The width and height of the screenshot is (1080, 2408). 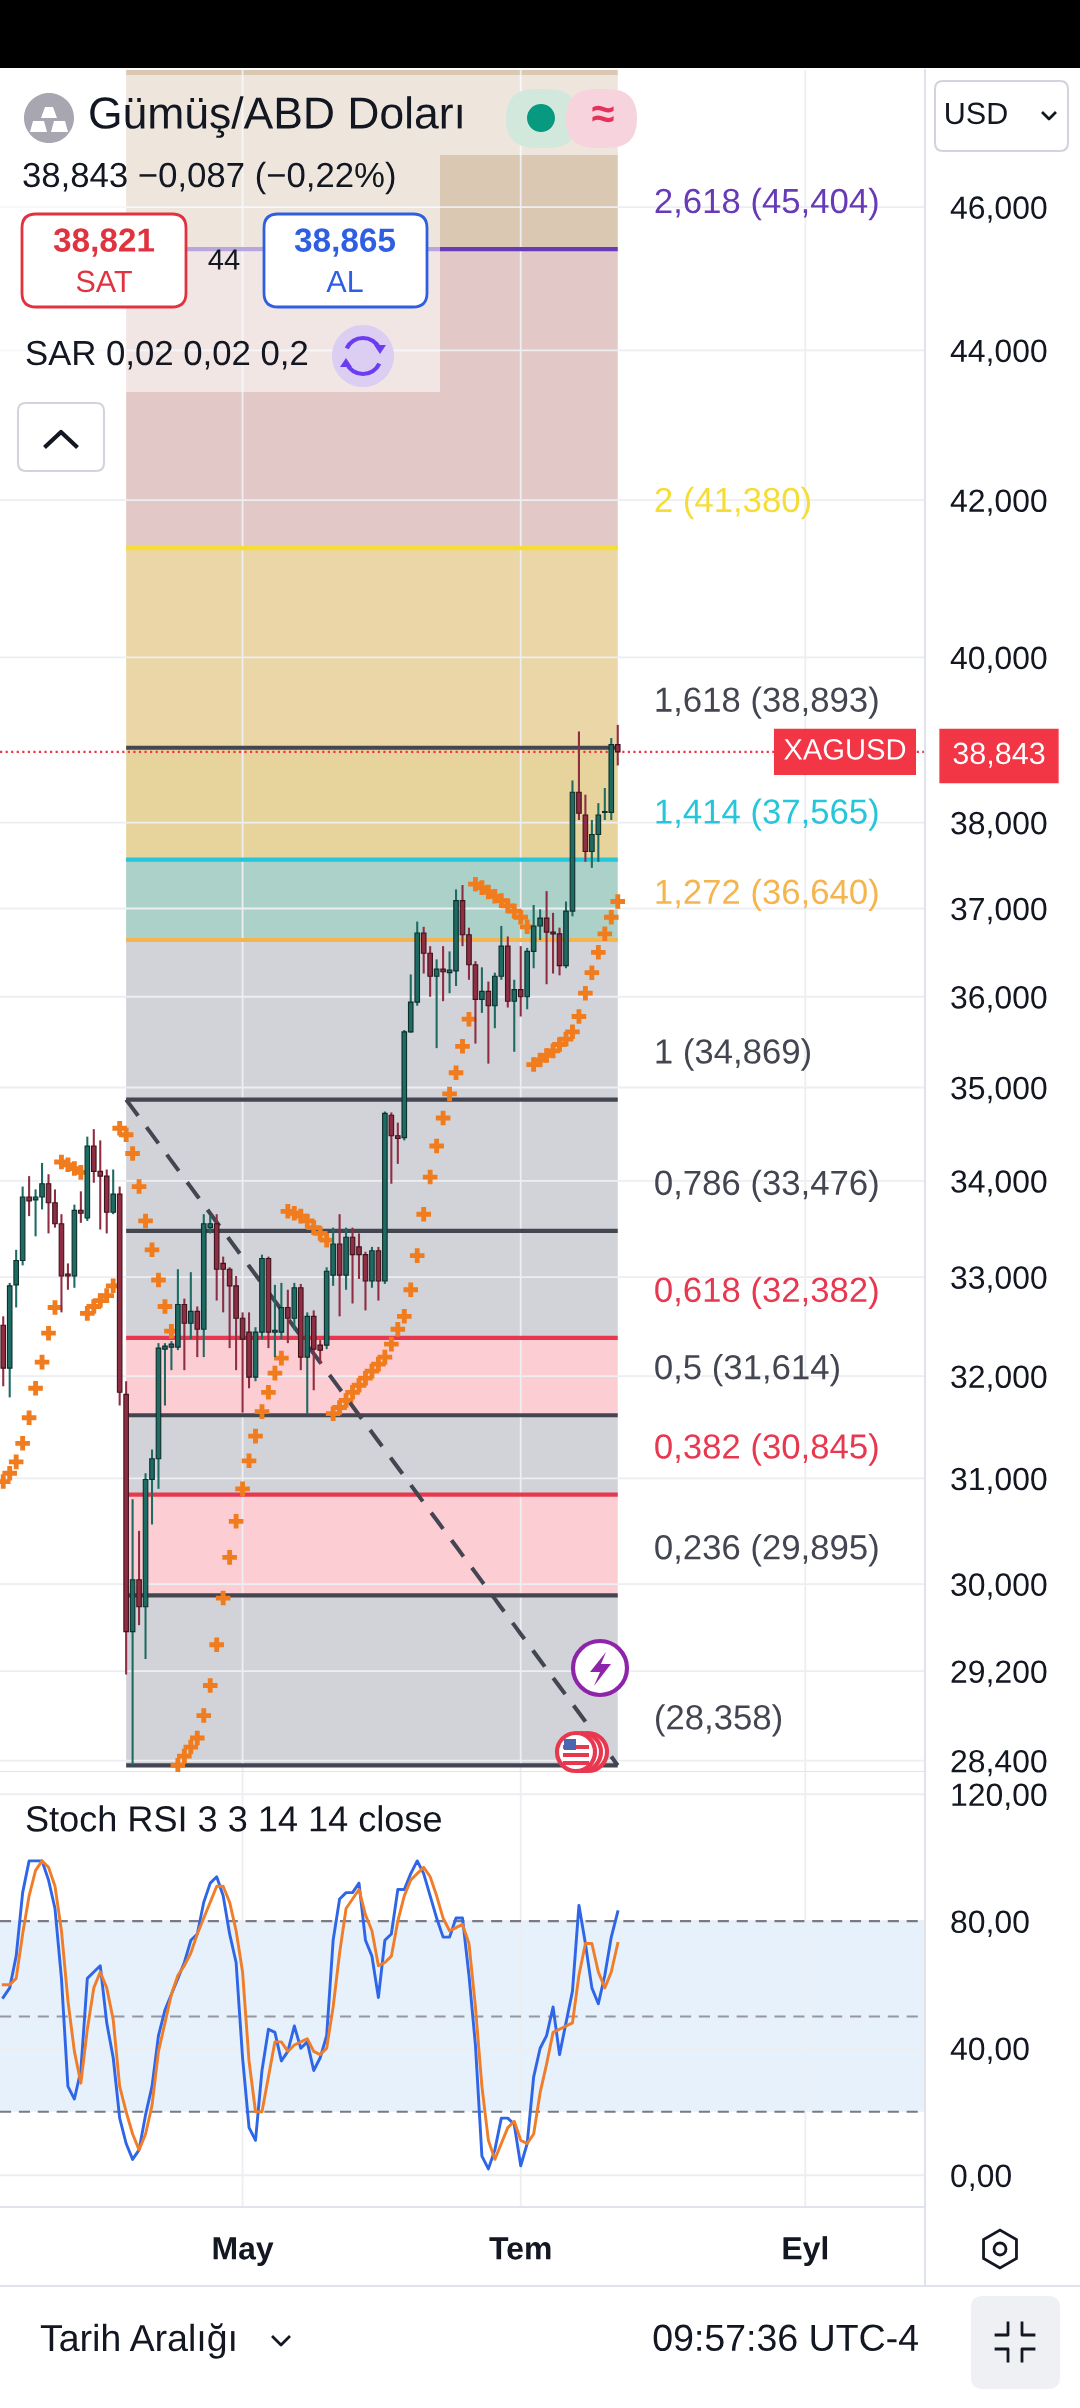 What do you see at coordinates (766, 1550) in the screenshot?
I see `ref-line-label: 0,236 (29,895)` at bounding box center [766, 1550].